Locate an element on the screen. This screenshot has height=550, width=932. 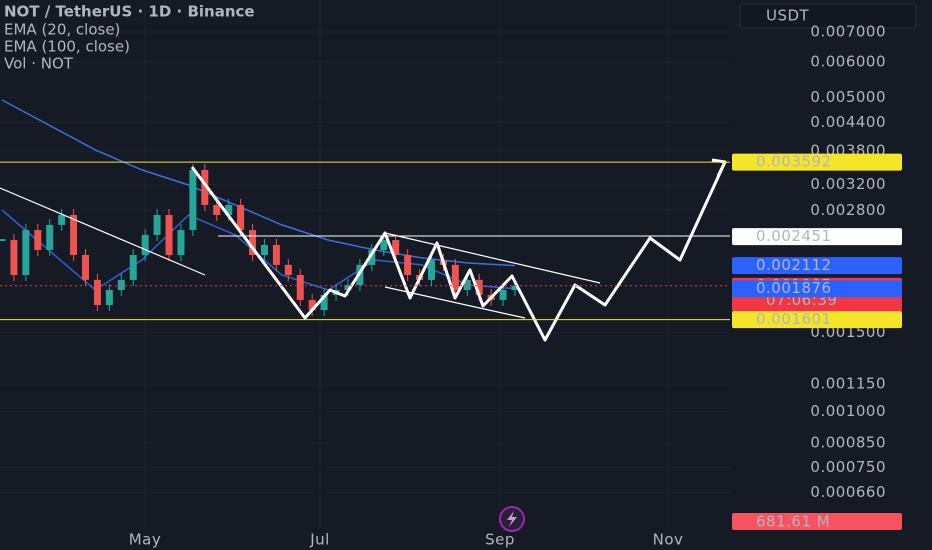
x-tick-label: Jul is located at coordinates (319, 540).